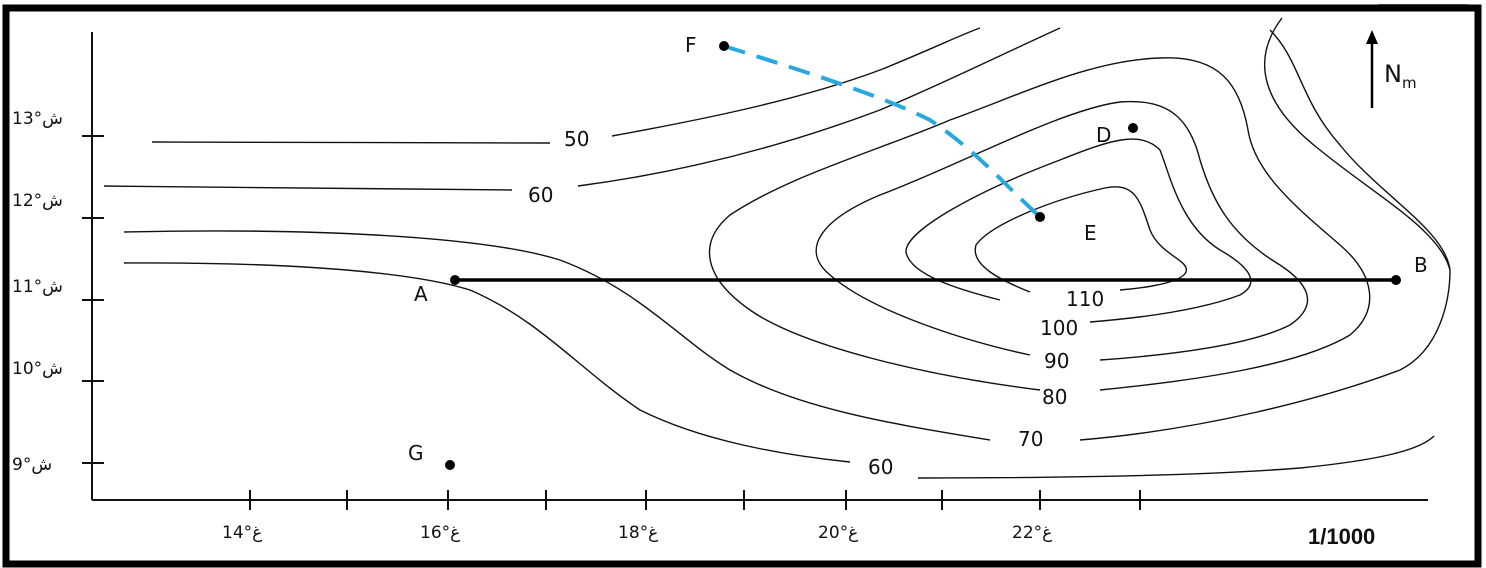 This screenshot has width=1486, height=568. I want to click on point-e, so click(1040, 217).